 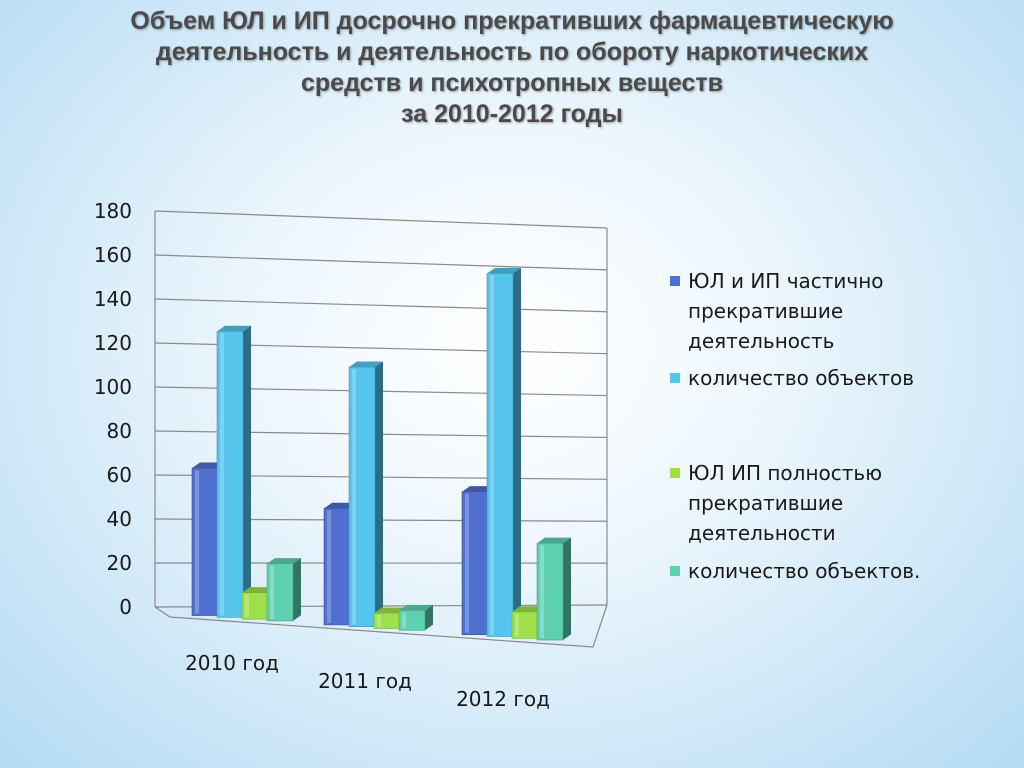 What do you see at coordinates (113, 255) in the screenshot?
I see `y-tick-label: 160` at bounding box center [113, 255].